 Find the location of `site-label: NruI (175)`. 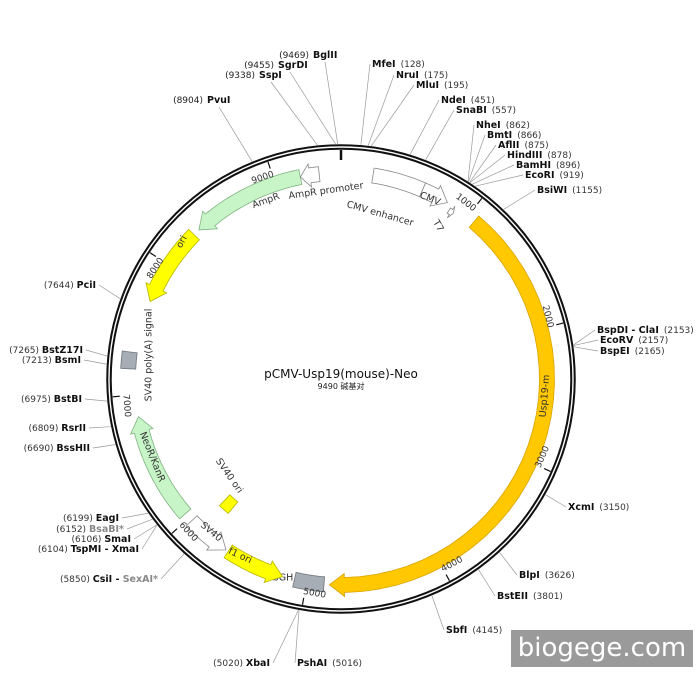

site-label: NruI (175) is located at coordinates (422, 75).